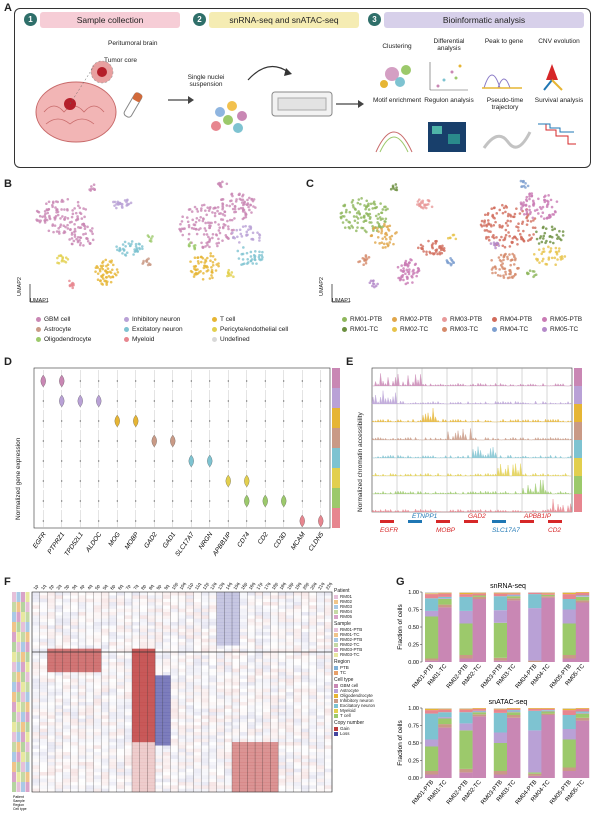 This screenshot has height=817, width=600. Describe the element at coordinates (354, 700) in the screenshot. I see `legend-f-item: Inhibitory neuron` at that location.